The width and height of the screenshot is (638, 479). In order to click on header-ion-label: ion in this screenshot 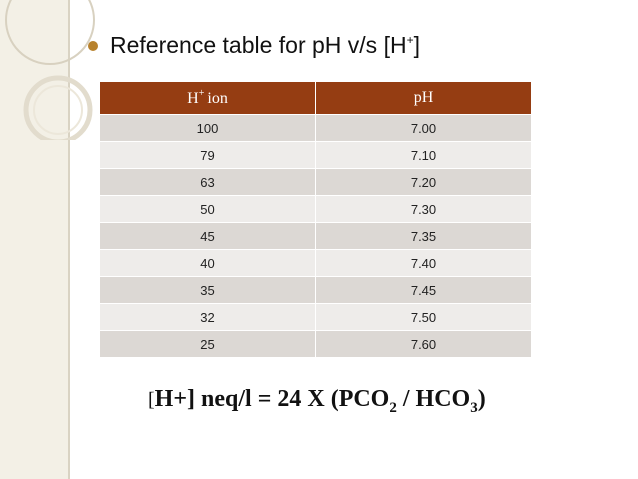, I will do `click(217, 98)`.